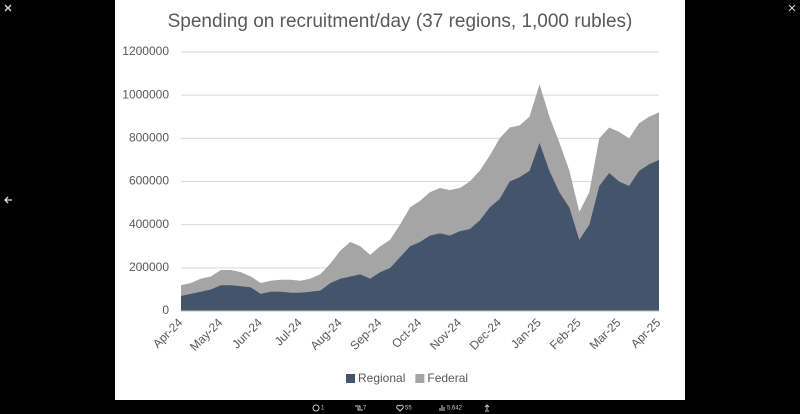 The width and height of the screenshot is (800, 414). What do you see at coordinates (455, 409) in the screenshot?
I see `views-count: 5,642` at bounding box center [455, 409].